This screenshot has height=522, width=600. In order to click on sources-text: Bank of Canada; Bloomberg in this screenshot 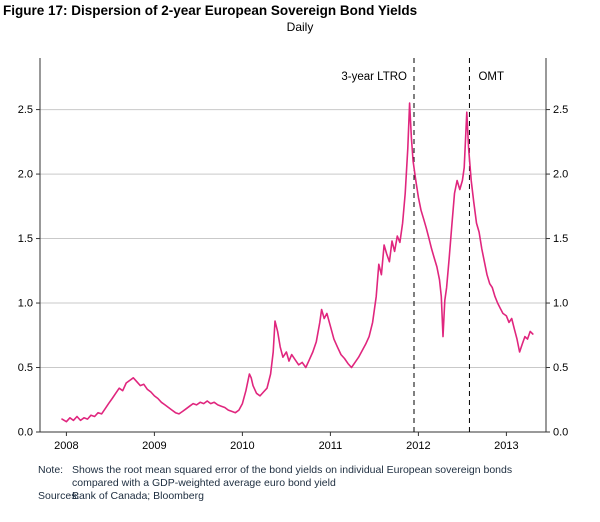, I will do `click(138, 496)`.